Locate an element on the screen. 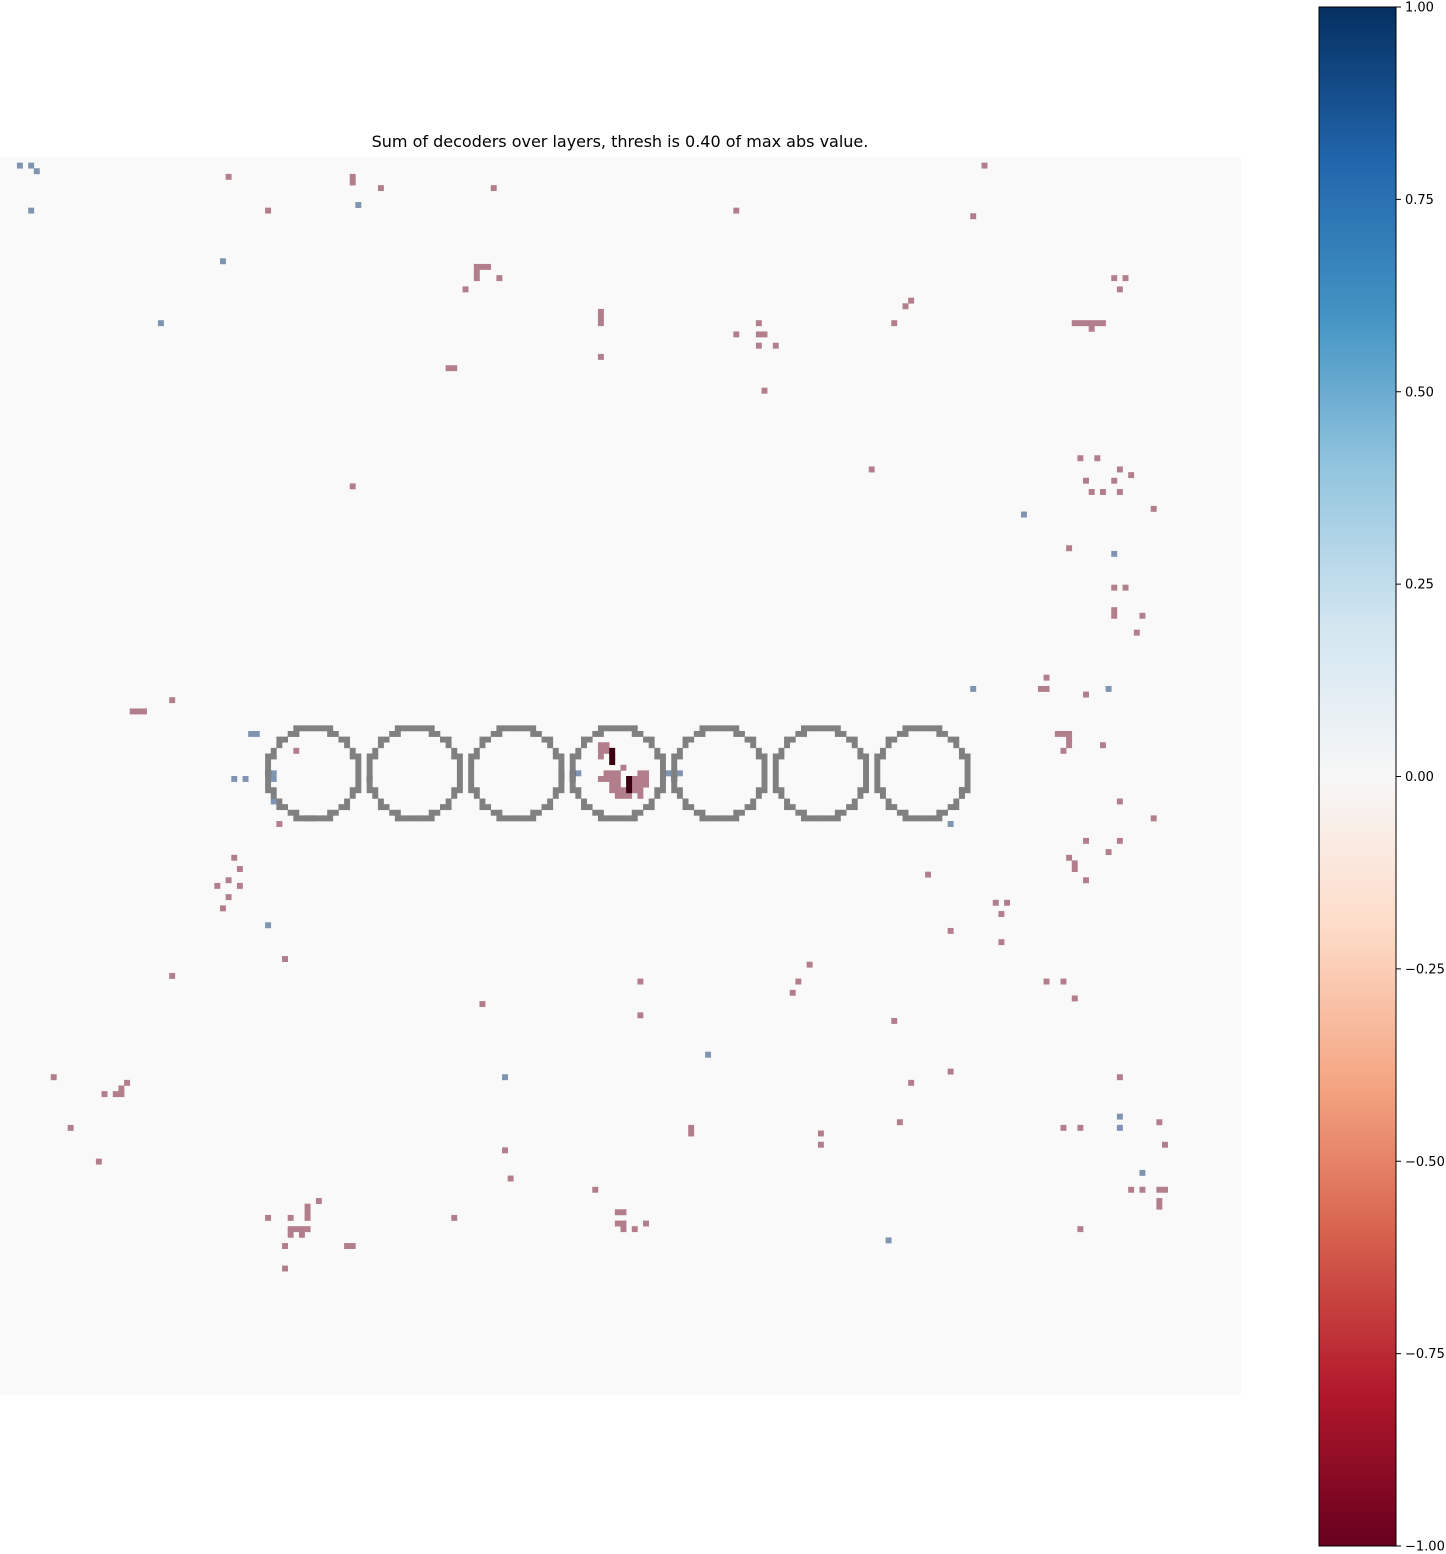  colorbar-tick-label-1: 0.75 is located at coordinates (1419, 200).